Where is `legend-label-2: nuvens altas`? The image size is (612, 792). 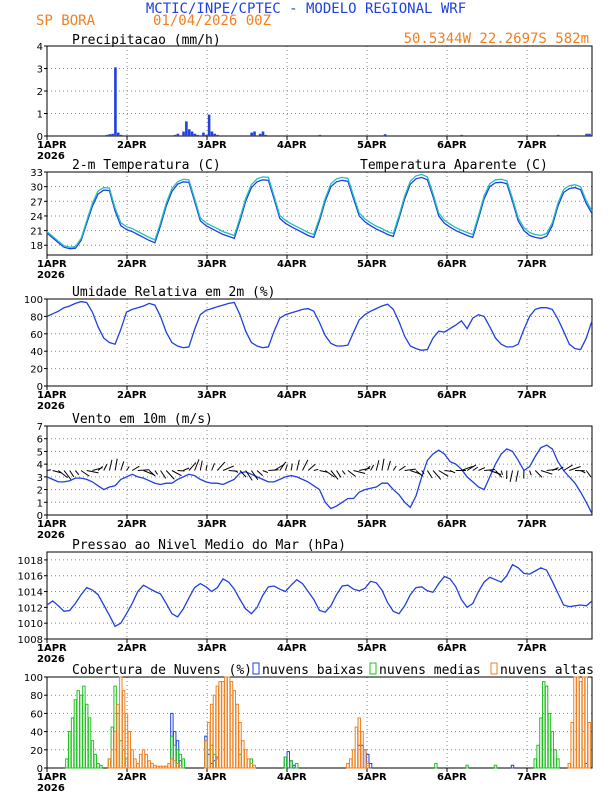 legend-label-2: nuvens altas is located at coordinates (547, 670).